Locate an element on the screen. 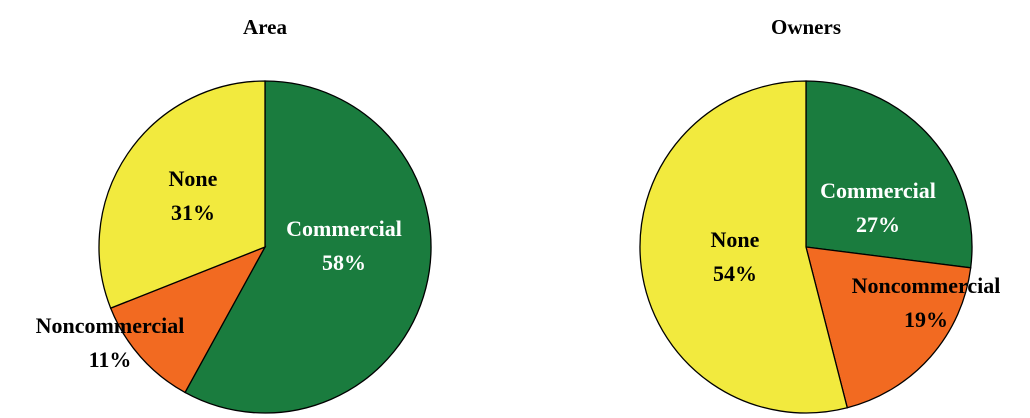  slice-percent-label: 19% is located at coordinates (926, 319).